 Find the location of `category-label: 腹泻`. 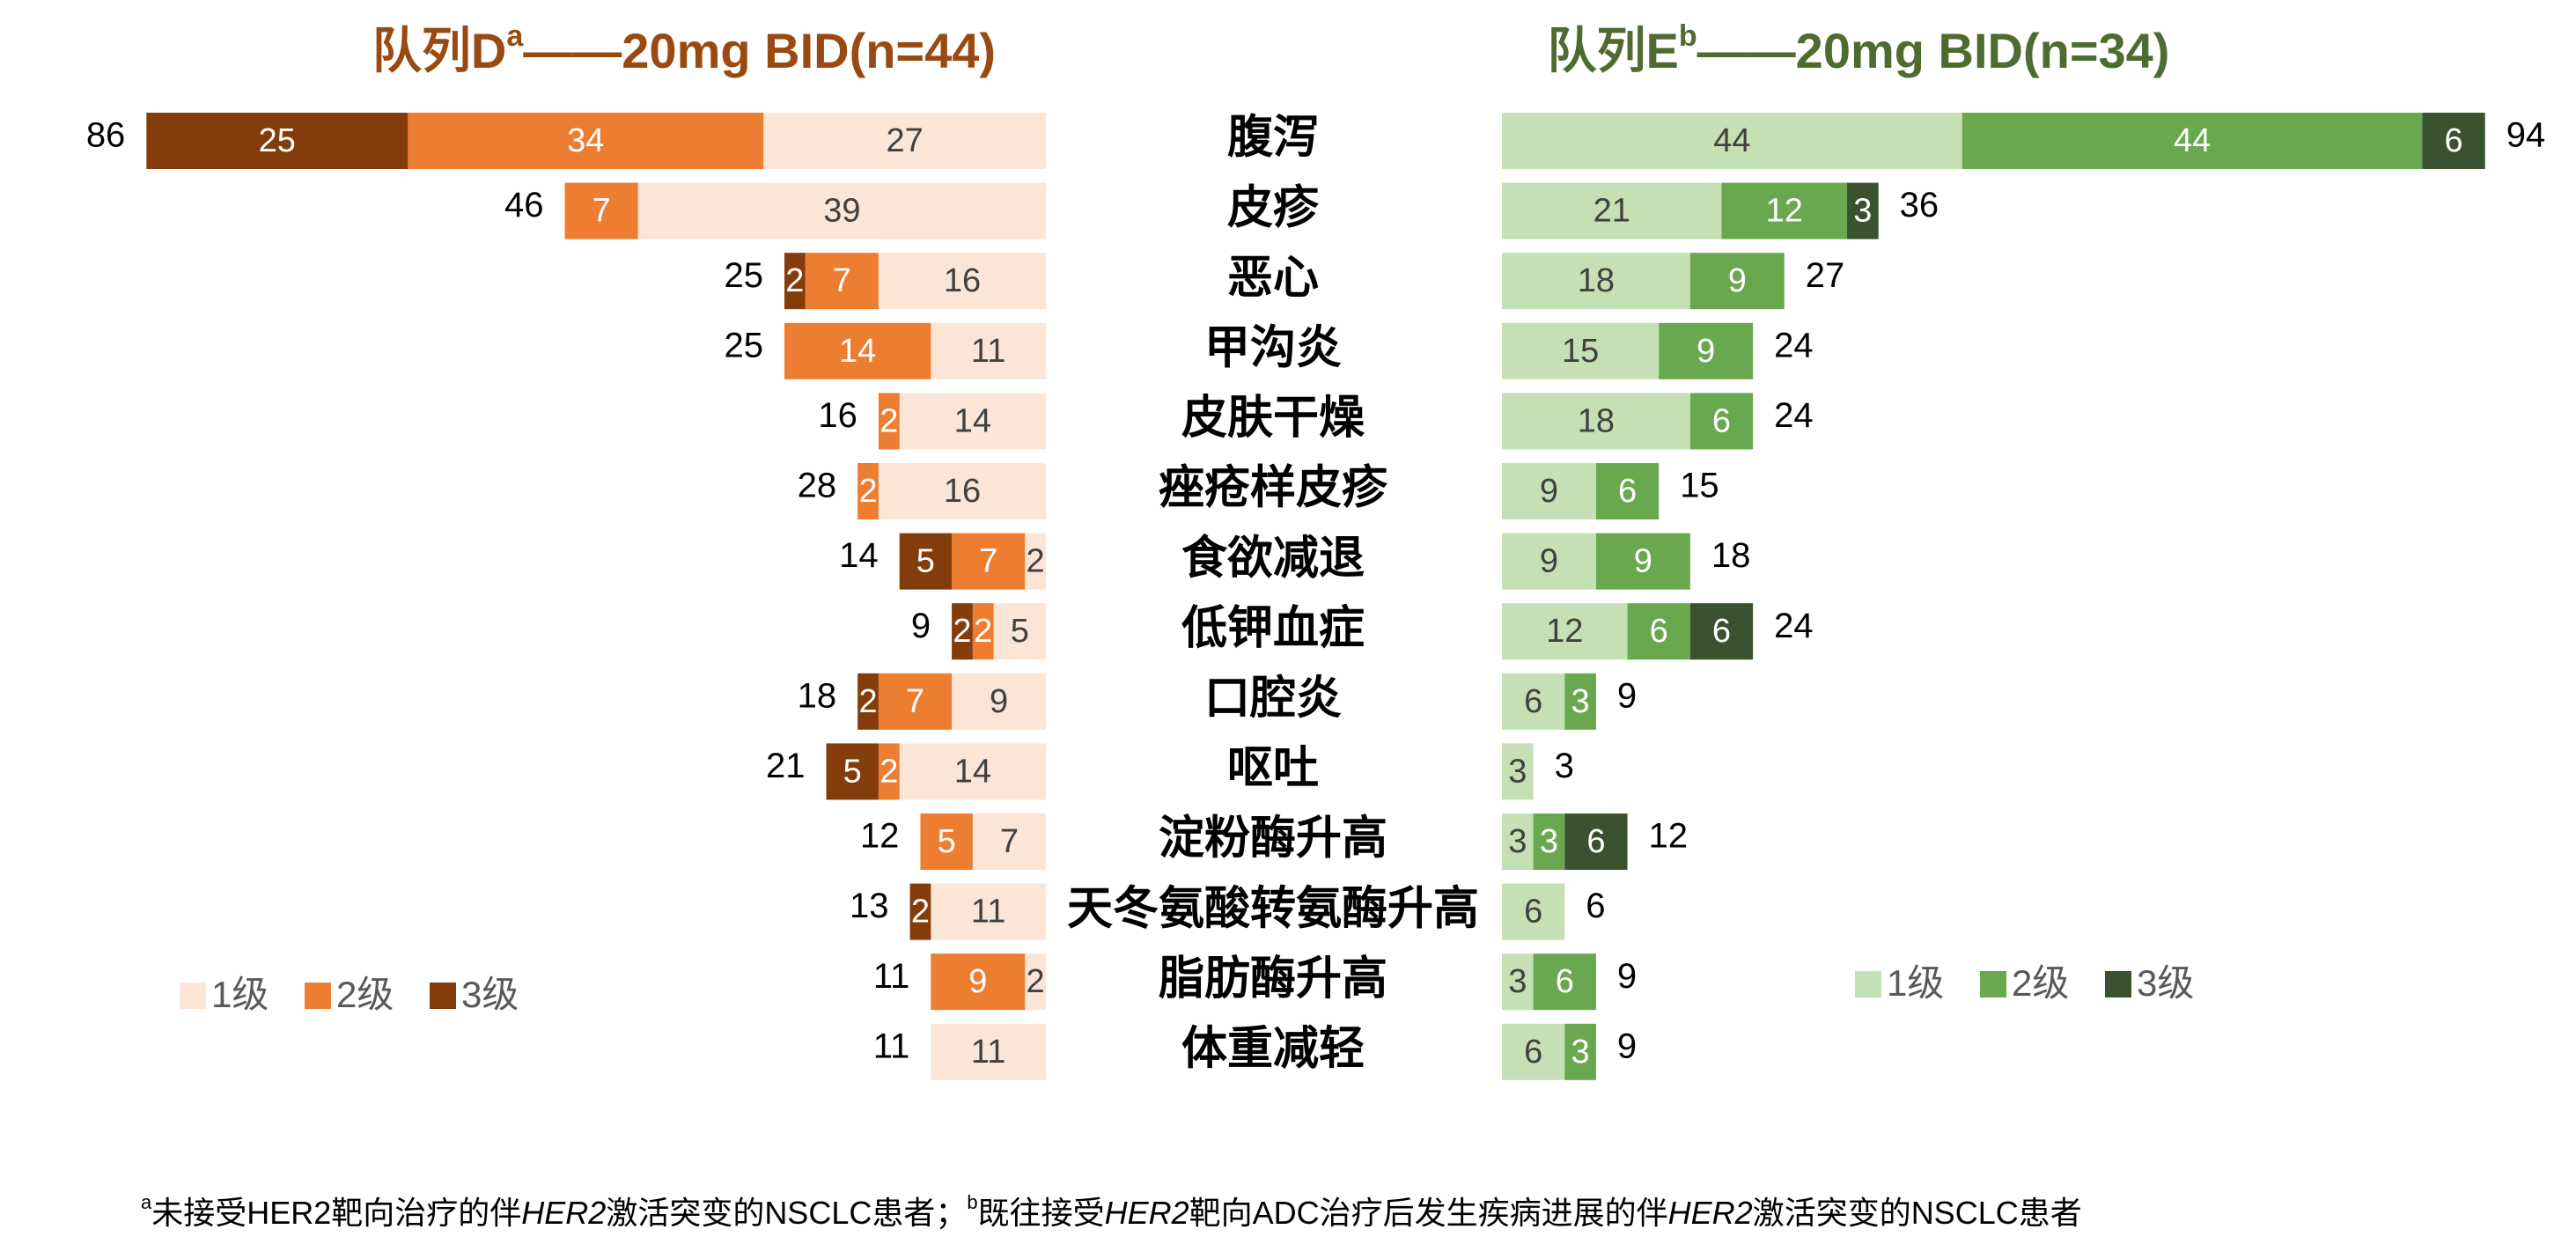

category-label: 腹泻 is located at coordinates (1273, 138).